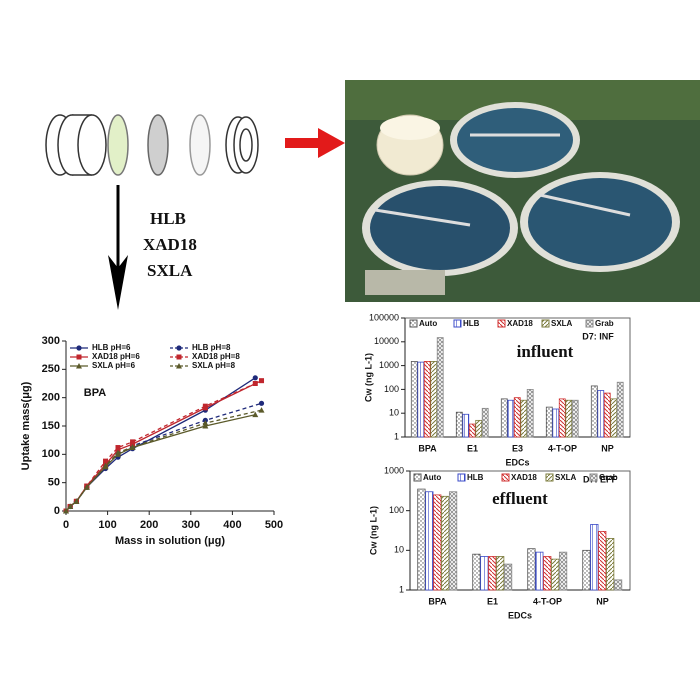  I want to click on legend-label: HLB pH=8, so click(211, 347).